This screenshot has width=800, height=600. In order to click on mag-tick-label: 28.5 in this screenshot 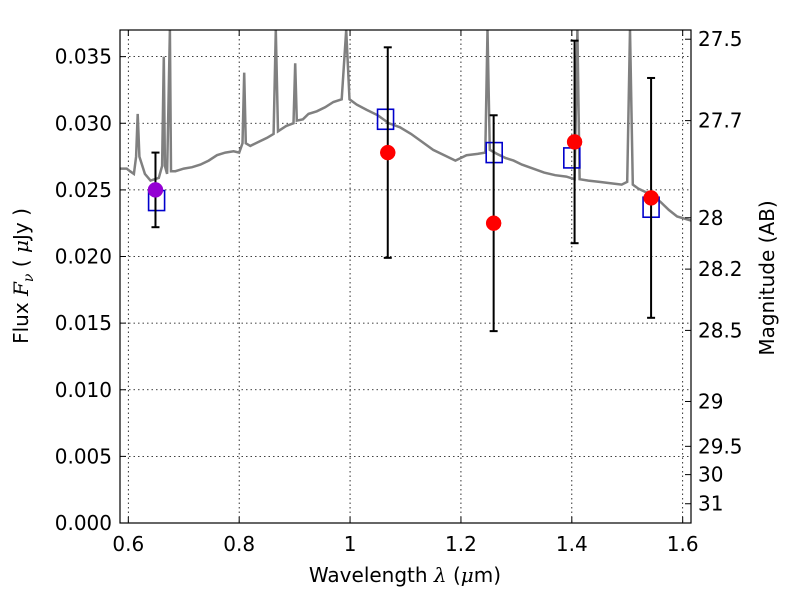, I will do `click(720, 330)`.